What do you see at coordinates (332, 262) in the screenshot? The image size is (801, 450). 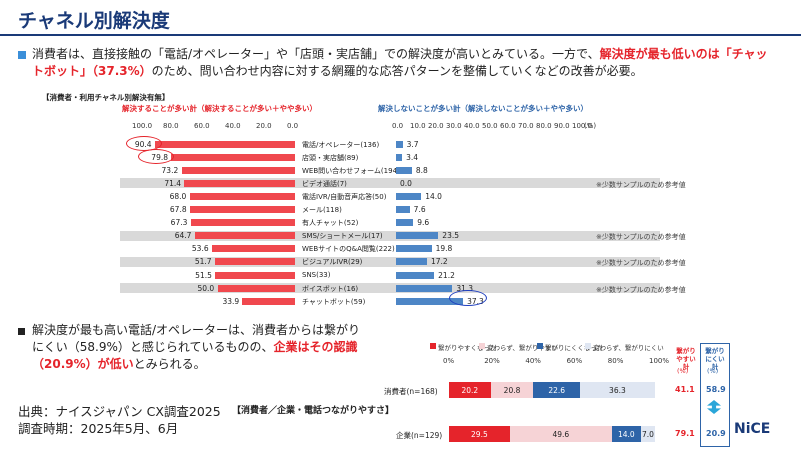 I see `channel-label: ビジュアルIVR(29)` at bounding box center [332, 262].